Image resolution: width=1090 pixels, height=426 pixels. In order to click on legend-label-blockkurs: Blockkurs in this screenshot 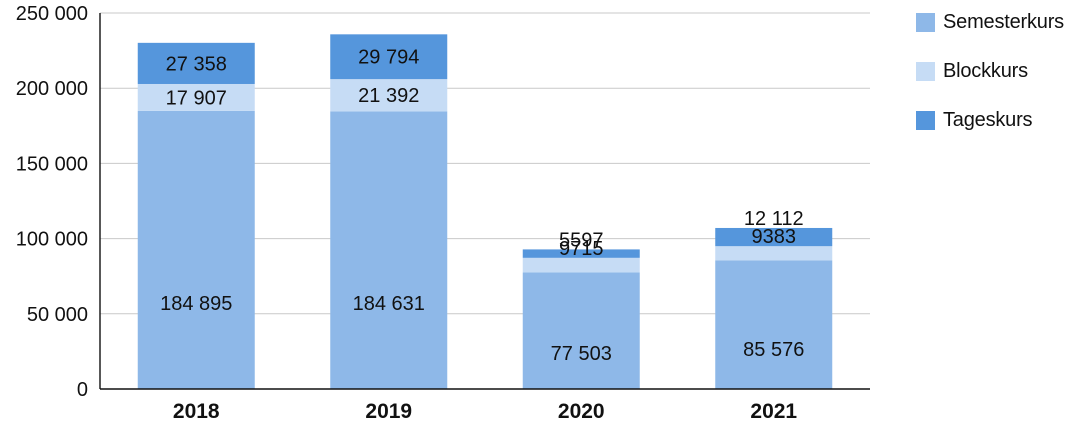, I will do `click(985, 70)`.